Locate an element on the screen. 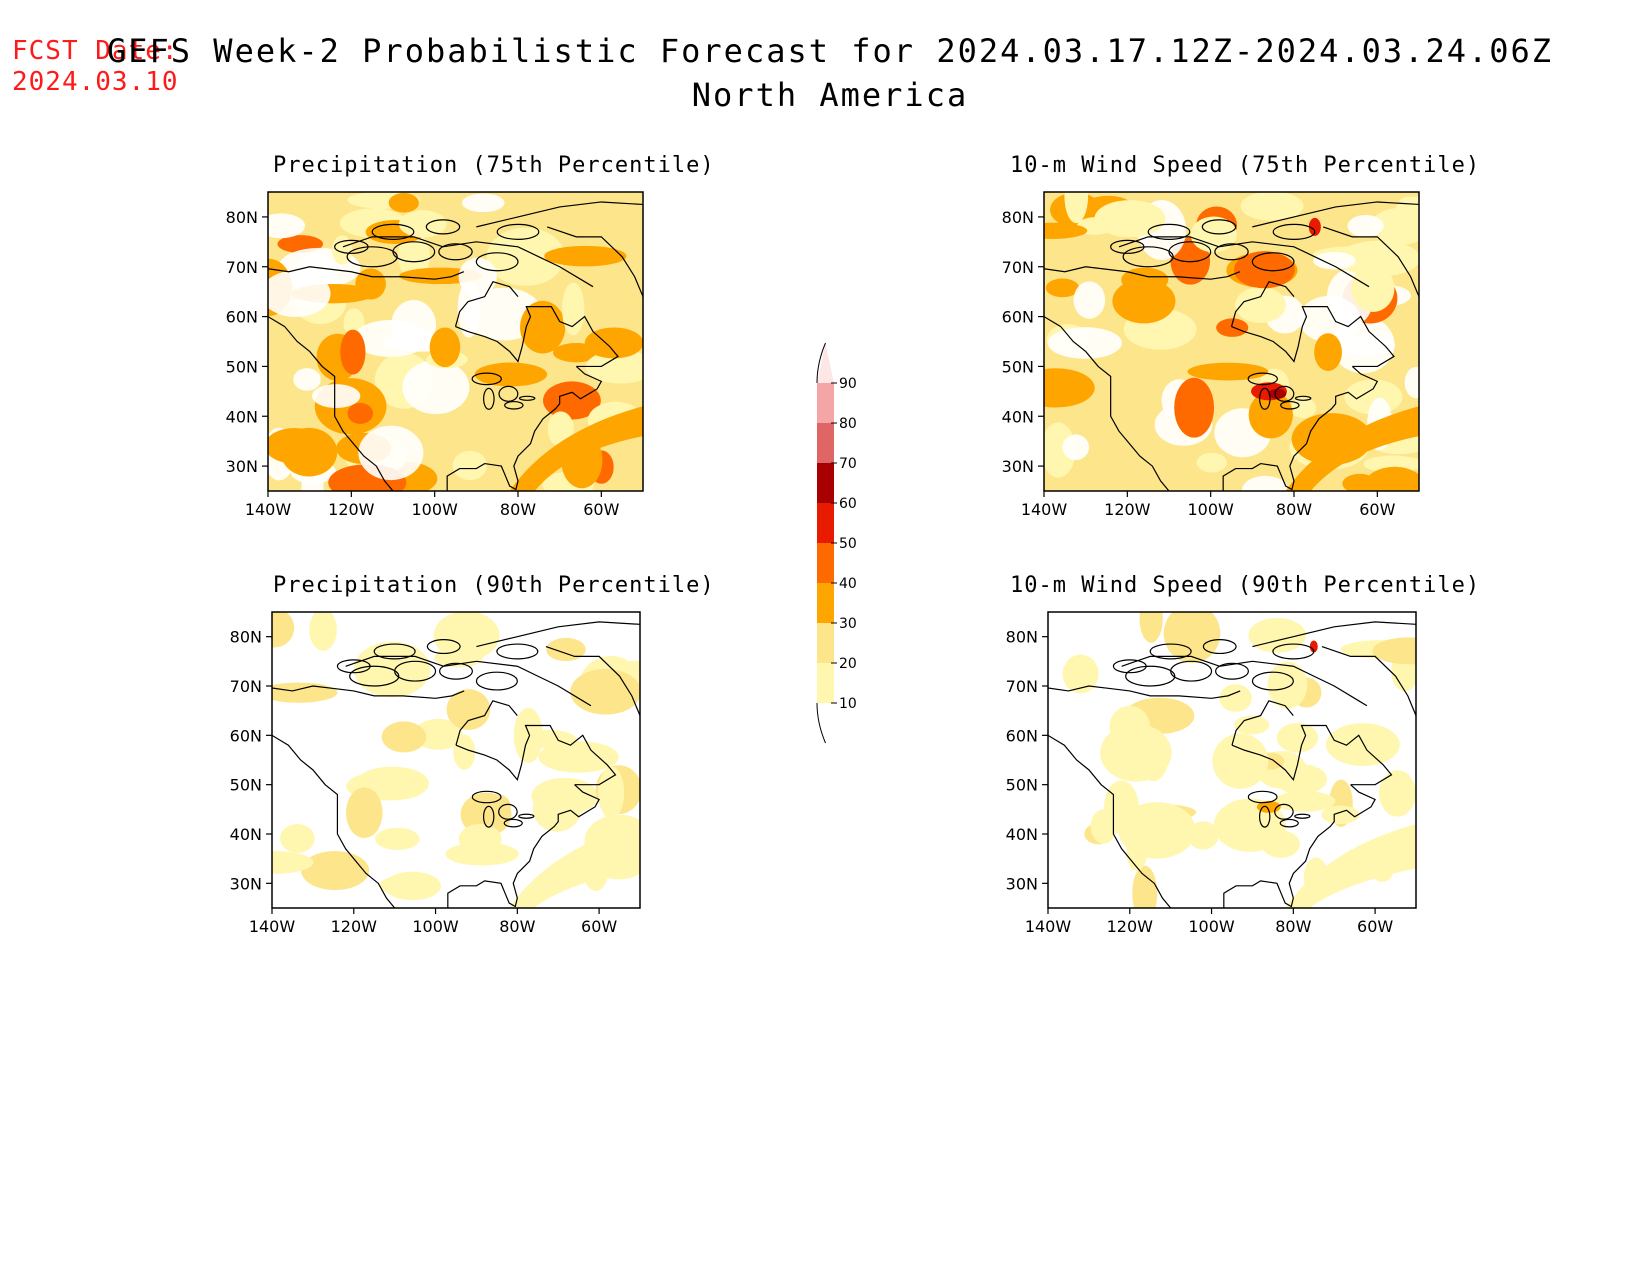 This screenshot has width=1650, height=1275. forecast-date-label: FCST Date: 2024.03.10 is located at coordinates (95, 67).